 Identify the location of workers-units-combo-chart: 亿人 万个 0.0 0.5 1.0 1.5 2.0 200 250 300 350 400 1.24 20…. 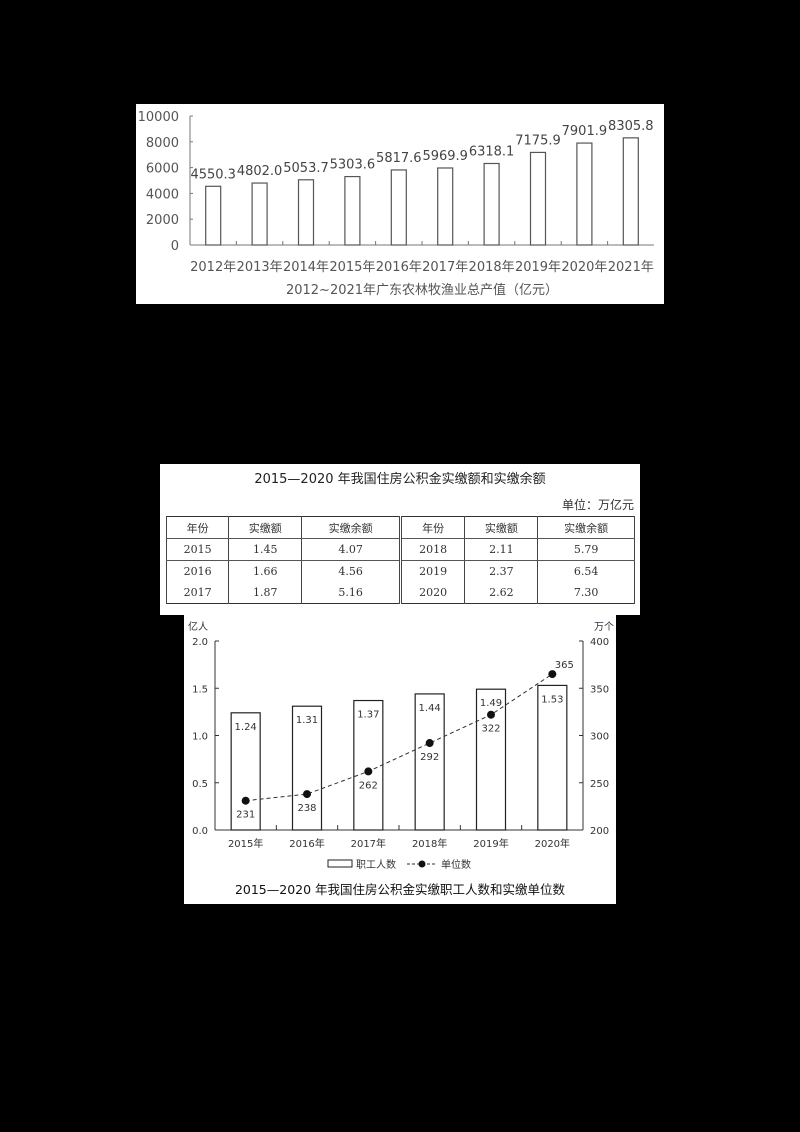
(401, 758).